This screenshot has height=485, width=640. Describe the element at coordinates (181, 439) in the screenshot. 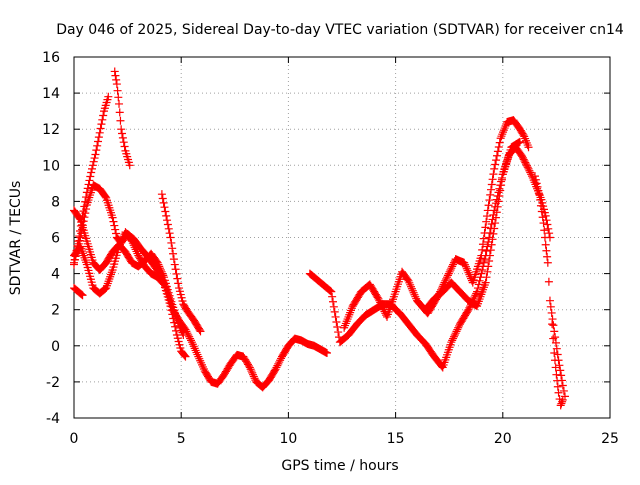

I see `x-tick-label: 5` at that location.